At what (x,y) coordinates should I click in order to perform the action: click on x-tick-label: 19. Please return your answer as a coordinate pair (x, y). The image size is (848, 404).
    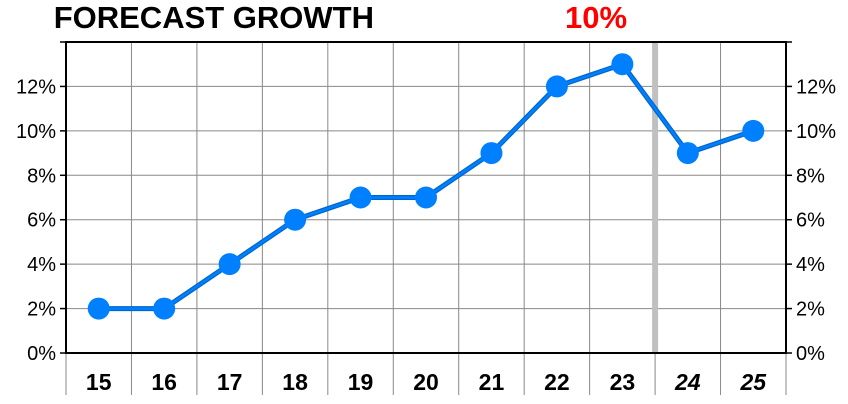
    Looking at the image, I should click on (361, 382).